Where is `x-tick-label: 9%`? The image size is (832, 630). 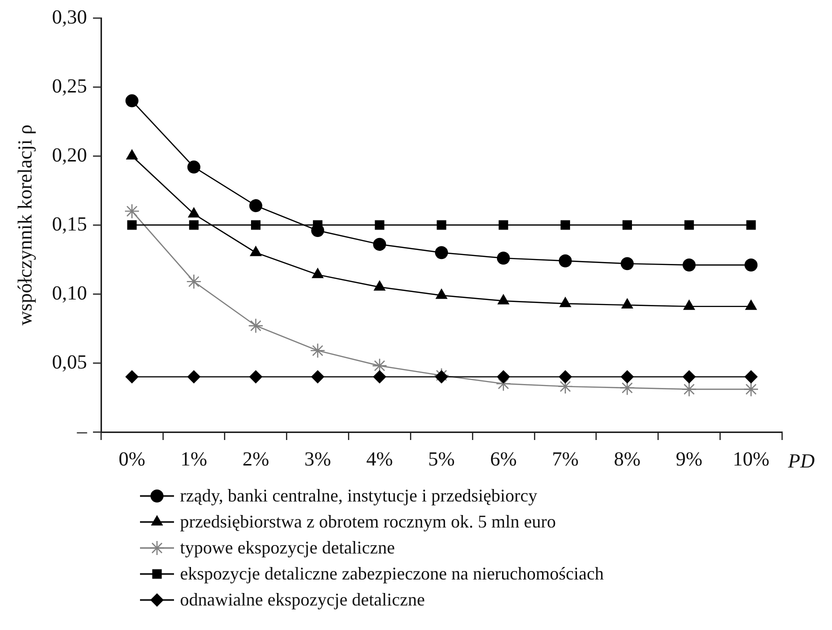 x-tick-label: 9% is located at coordinates (689, 459).